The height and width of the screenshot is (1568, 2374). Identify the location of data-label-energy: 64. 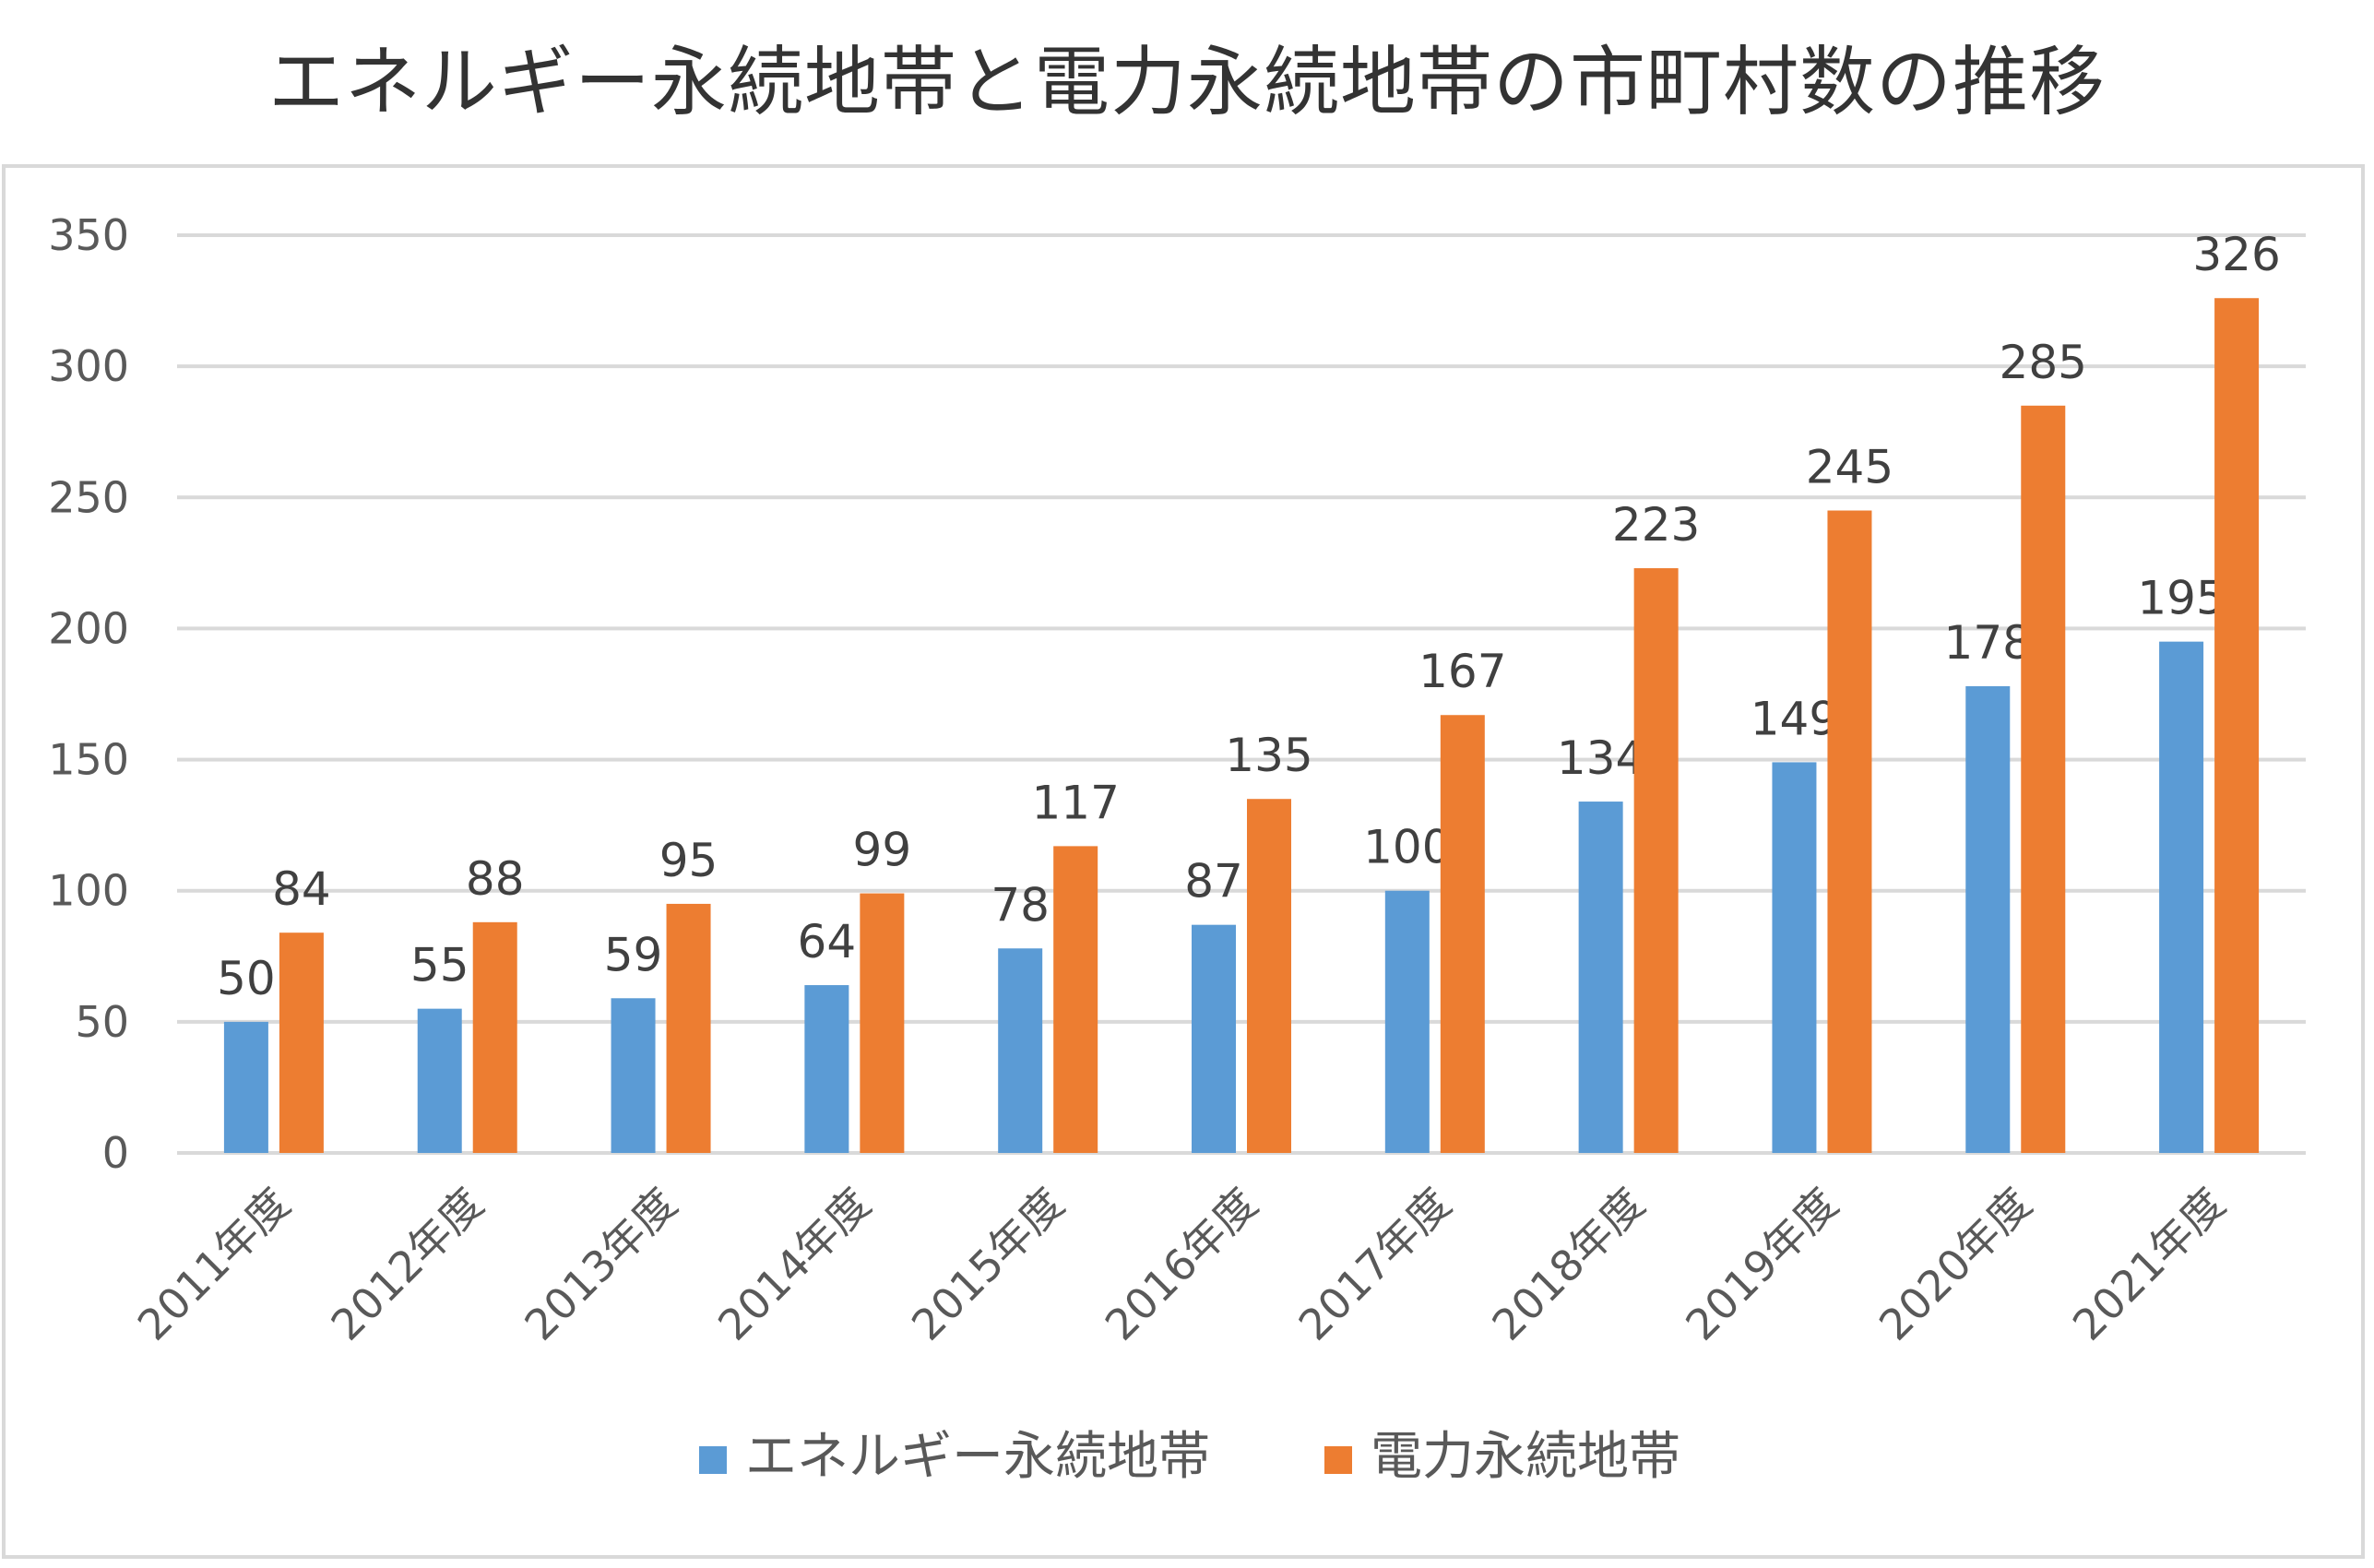
(827, 941).